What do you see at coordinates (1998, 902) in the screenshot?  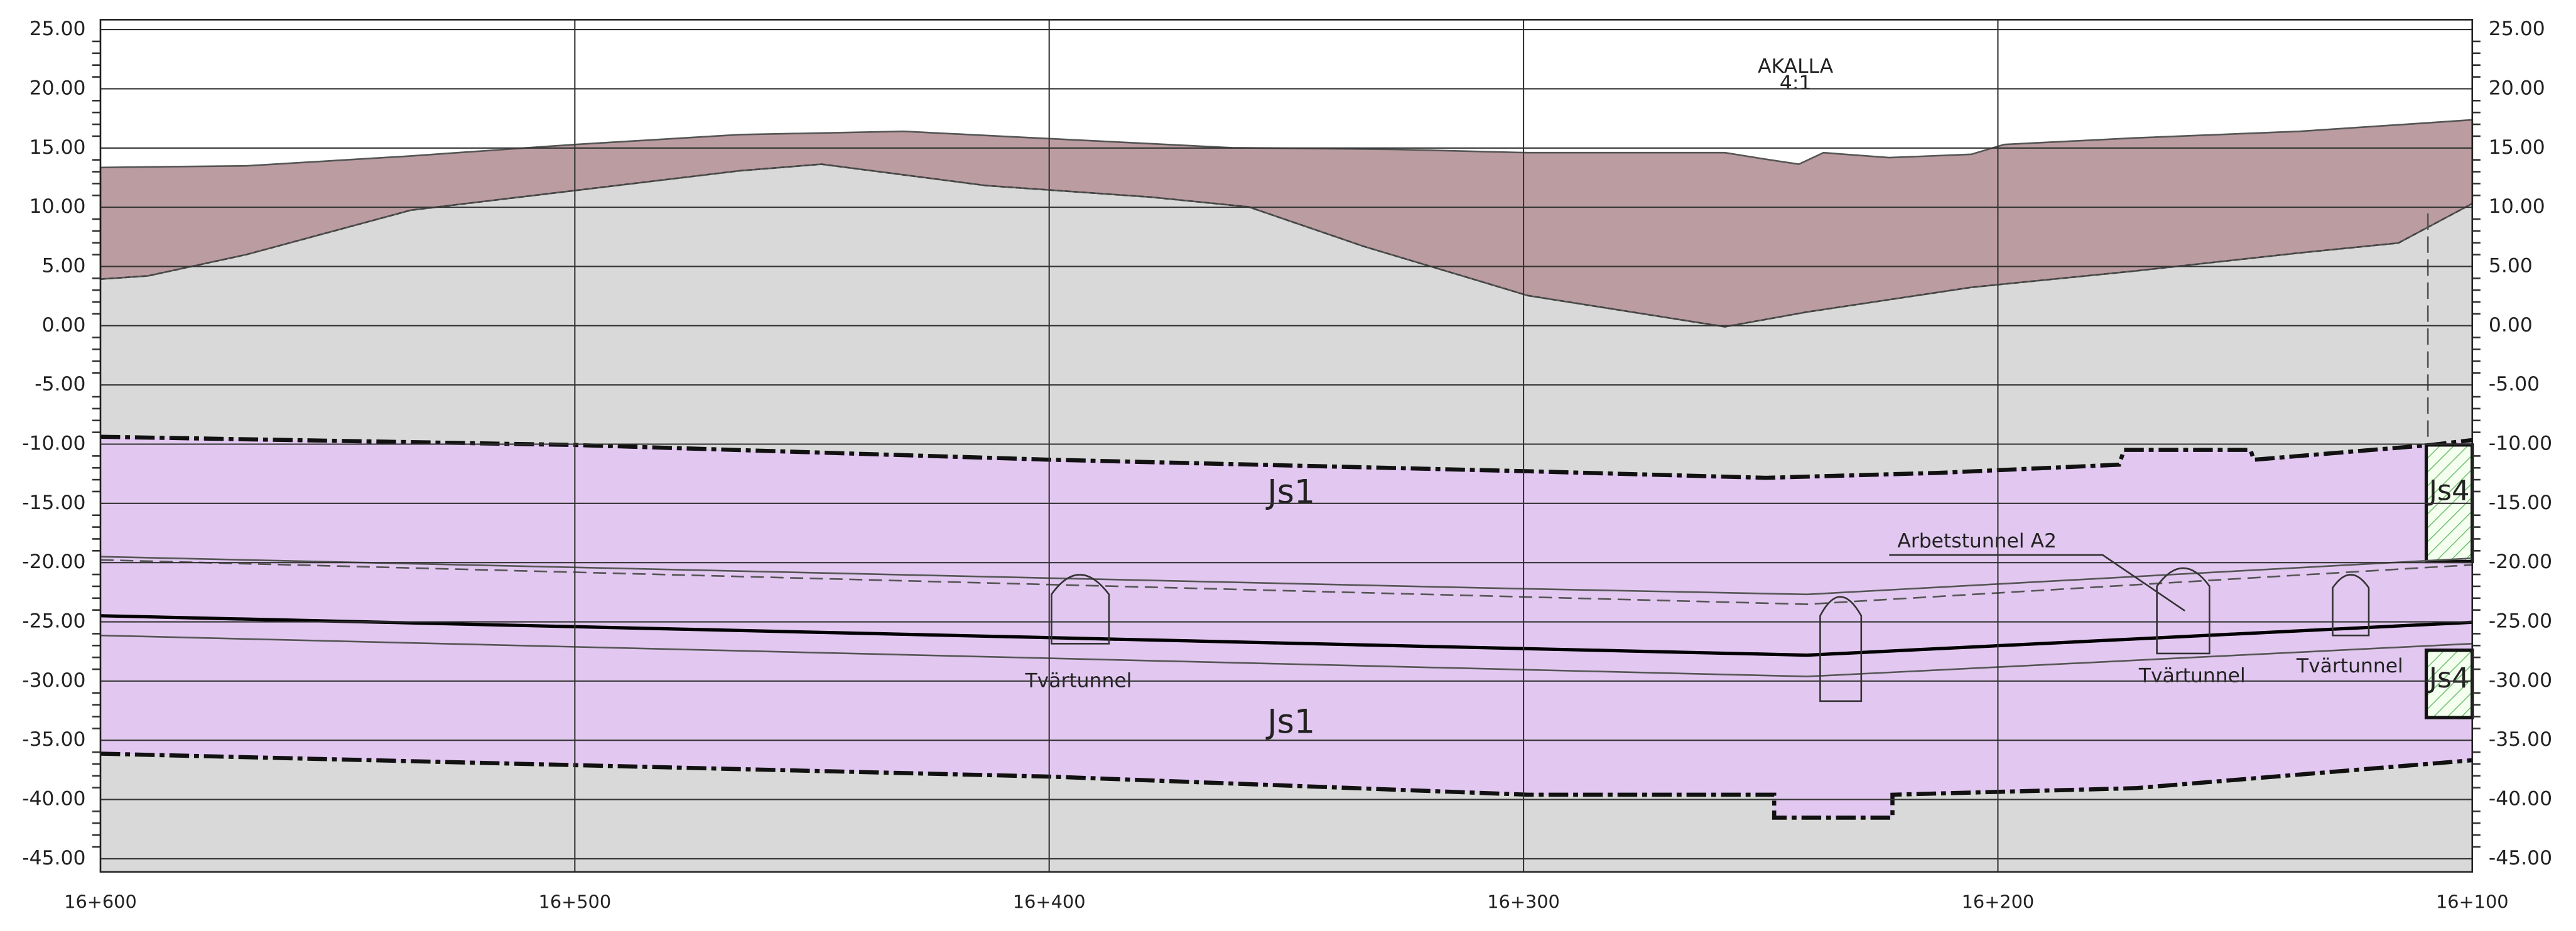 I see `x-tick-label: 16+200` at bounding box center [1998, 902].